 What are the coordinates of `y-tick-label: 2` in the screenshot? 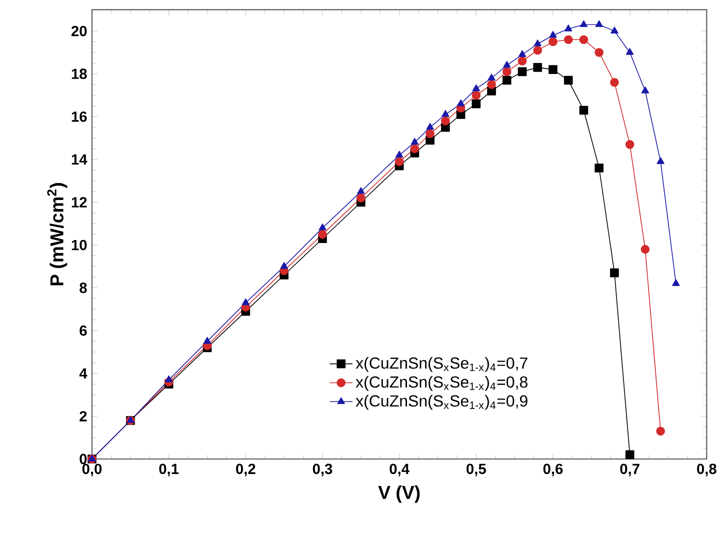 It's located at (83, 416).